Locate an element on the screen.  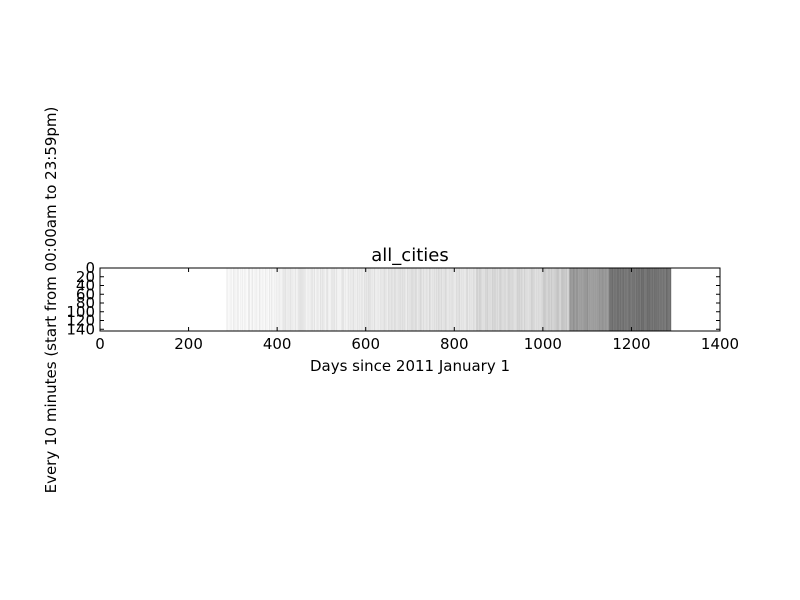
y-tick-label: 60 is located at coordinates (85, 294).